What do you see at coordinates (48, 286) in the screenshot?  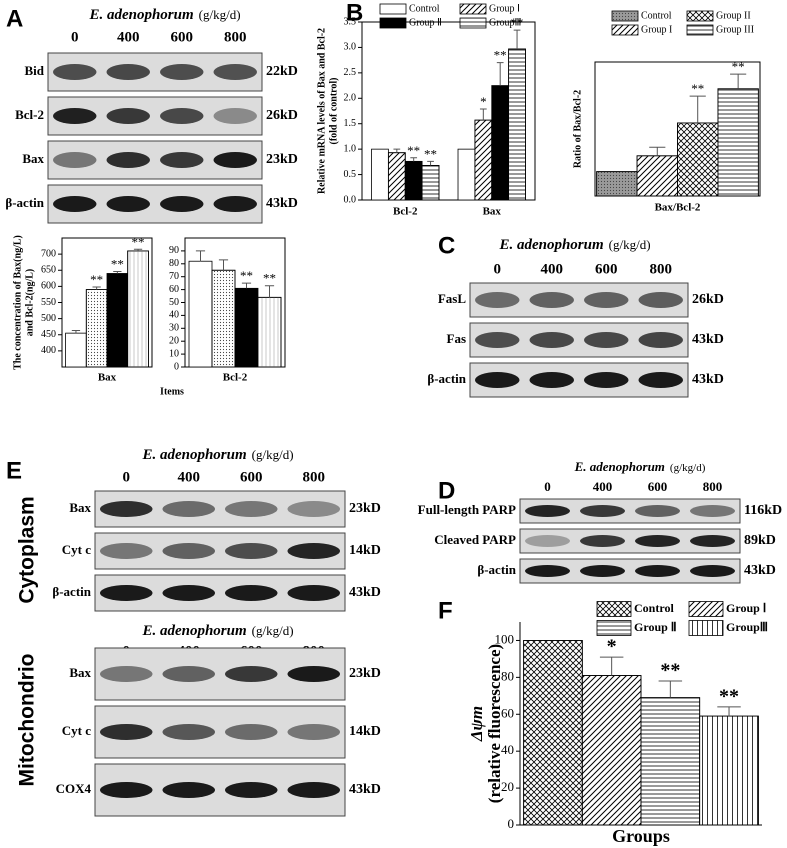 I see `y-tick-label: 600` at bounding box center [48, 286].